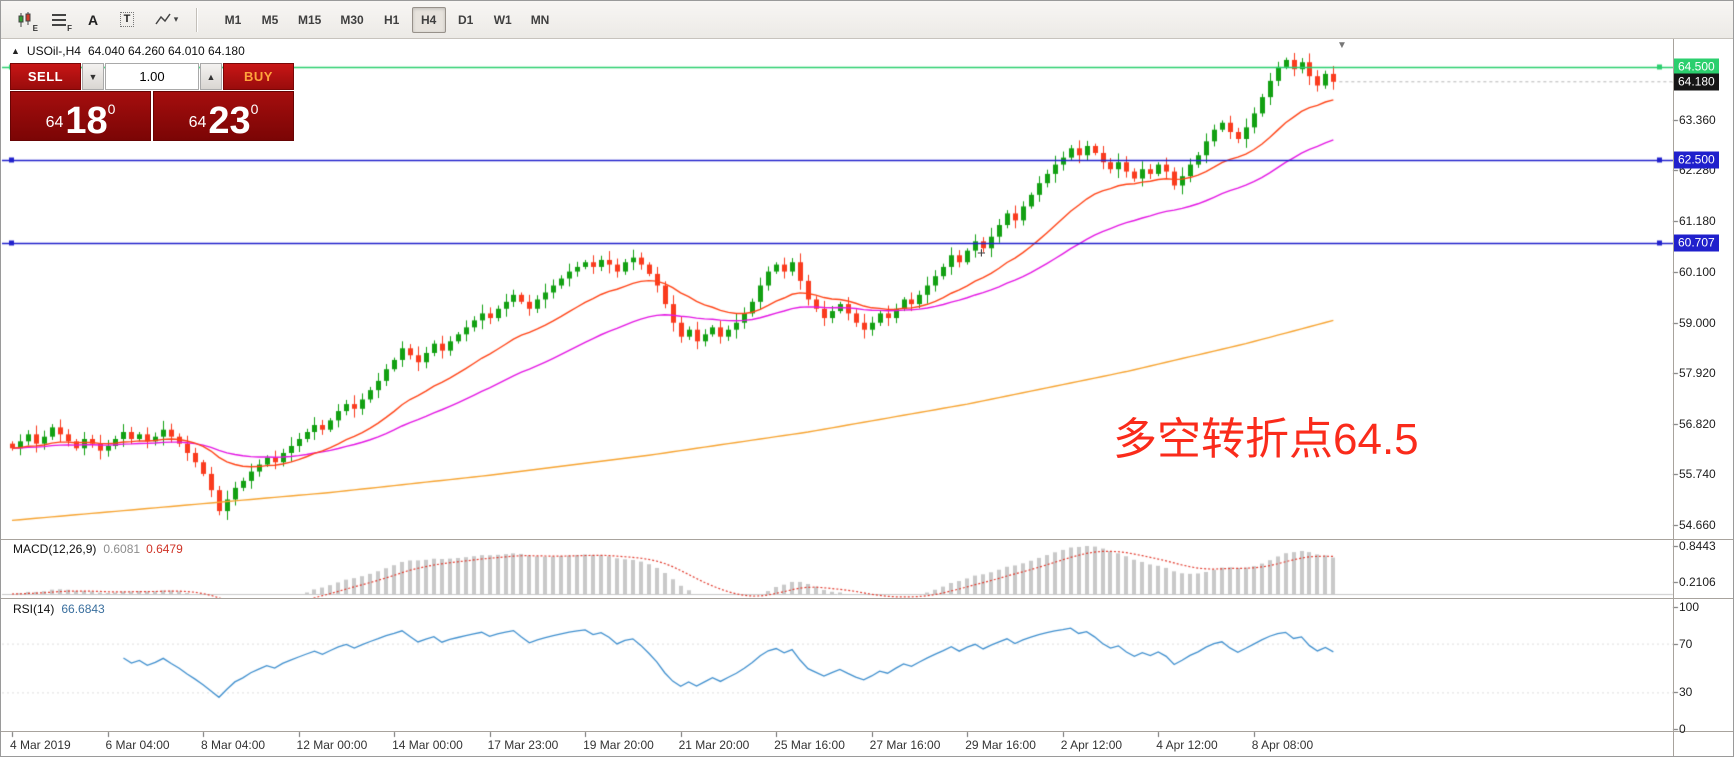 The image size is (1734, 757). What do you see at coordinates (1696, 67) in the screenshot?
I see `price-line-tag: 64.500` at bounding box center [1696, 67].